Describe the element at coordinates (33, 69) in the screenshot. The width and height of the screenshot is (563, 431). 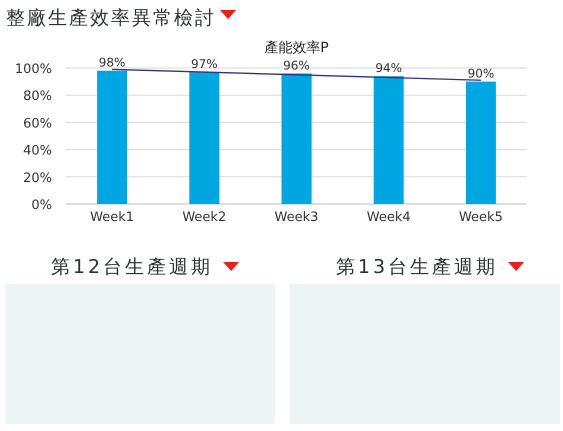
I see `y-tick-label: 100%` at that location.